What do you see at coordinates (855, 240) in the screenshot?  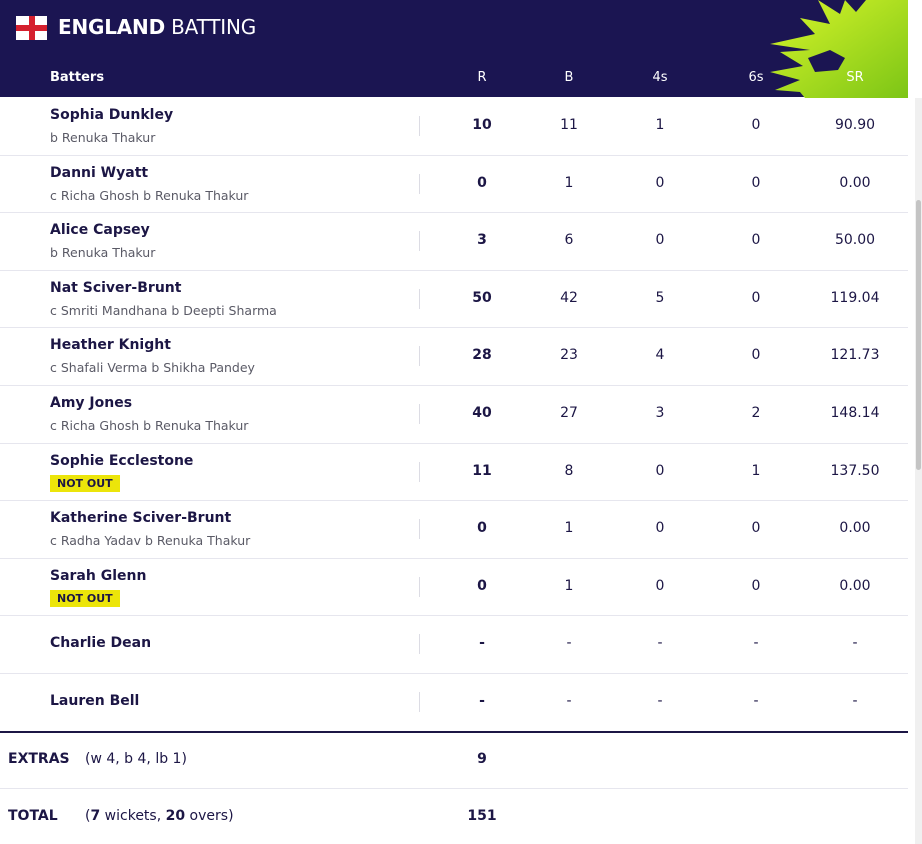 I see `strike-rate-cell: 50.00` at bounding box center [855, 240].